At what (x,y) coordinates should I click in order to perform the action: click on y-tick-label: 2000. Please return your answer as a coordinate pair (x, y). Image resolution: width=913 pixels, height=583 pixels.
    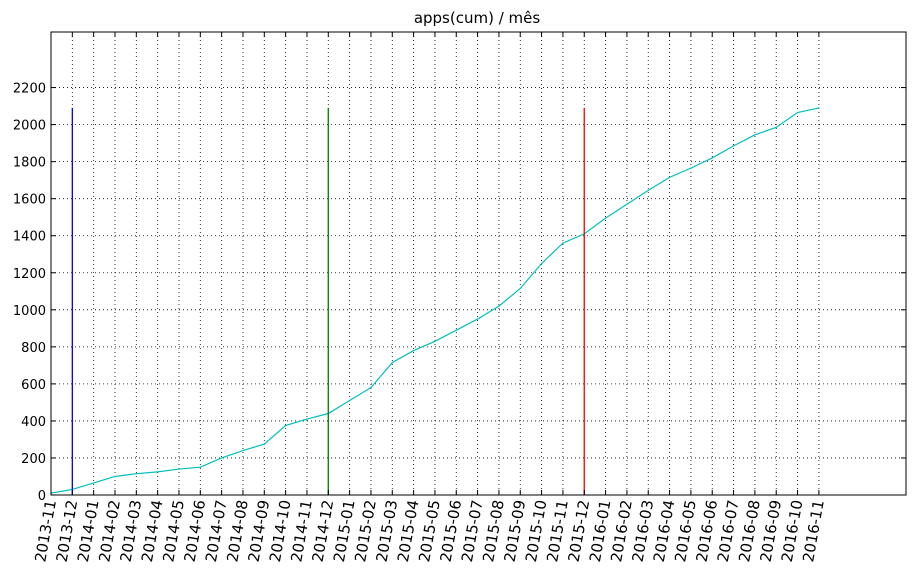
    Looking at the image, I should click on (29, 126).